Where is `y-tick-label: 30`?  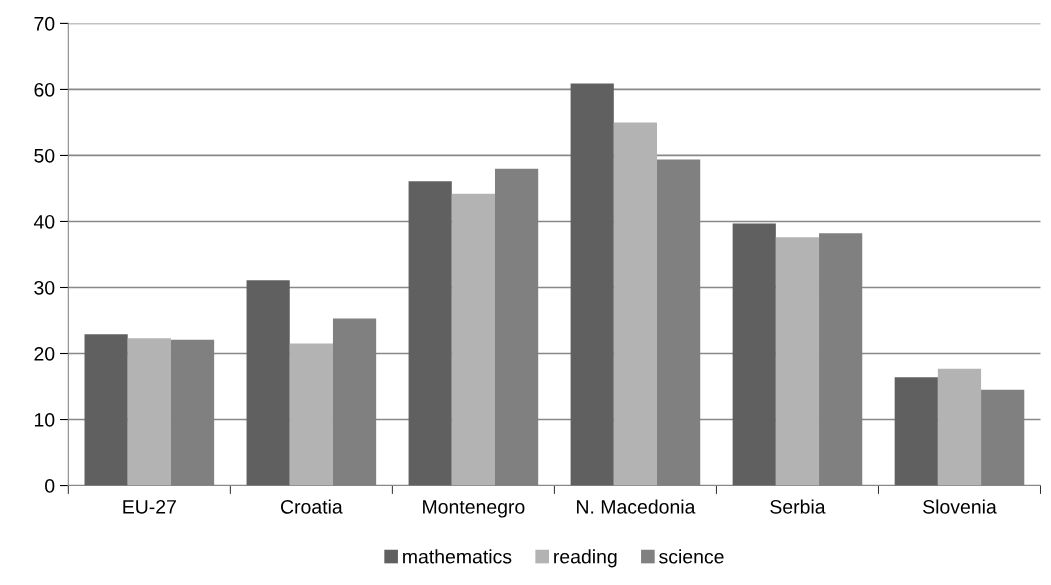
y-tick-label: 30 is located at coordinates (44, 287).